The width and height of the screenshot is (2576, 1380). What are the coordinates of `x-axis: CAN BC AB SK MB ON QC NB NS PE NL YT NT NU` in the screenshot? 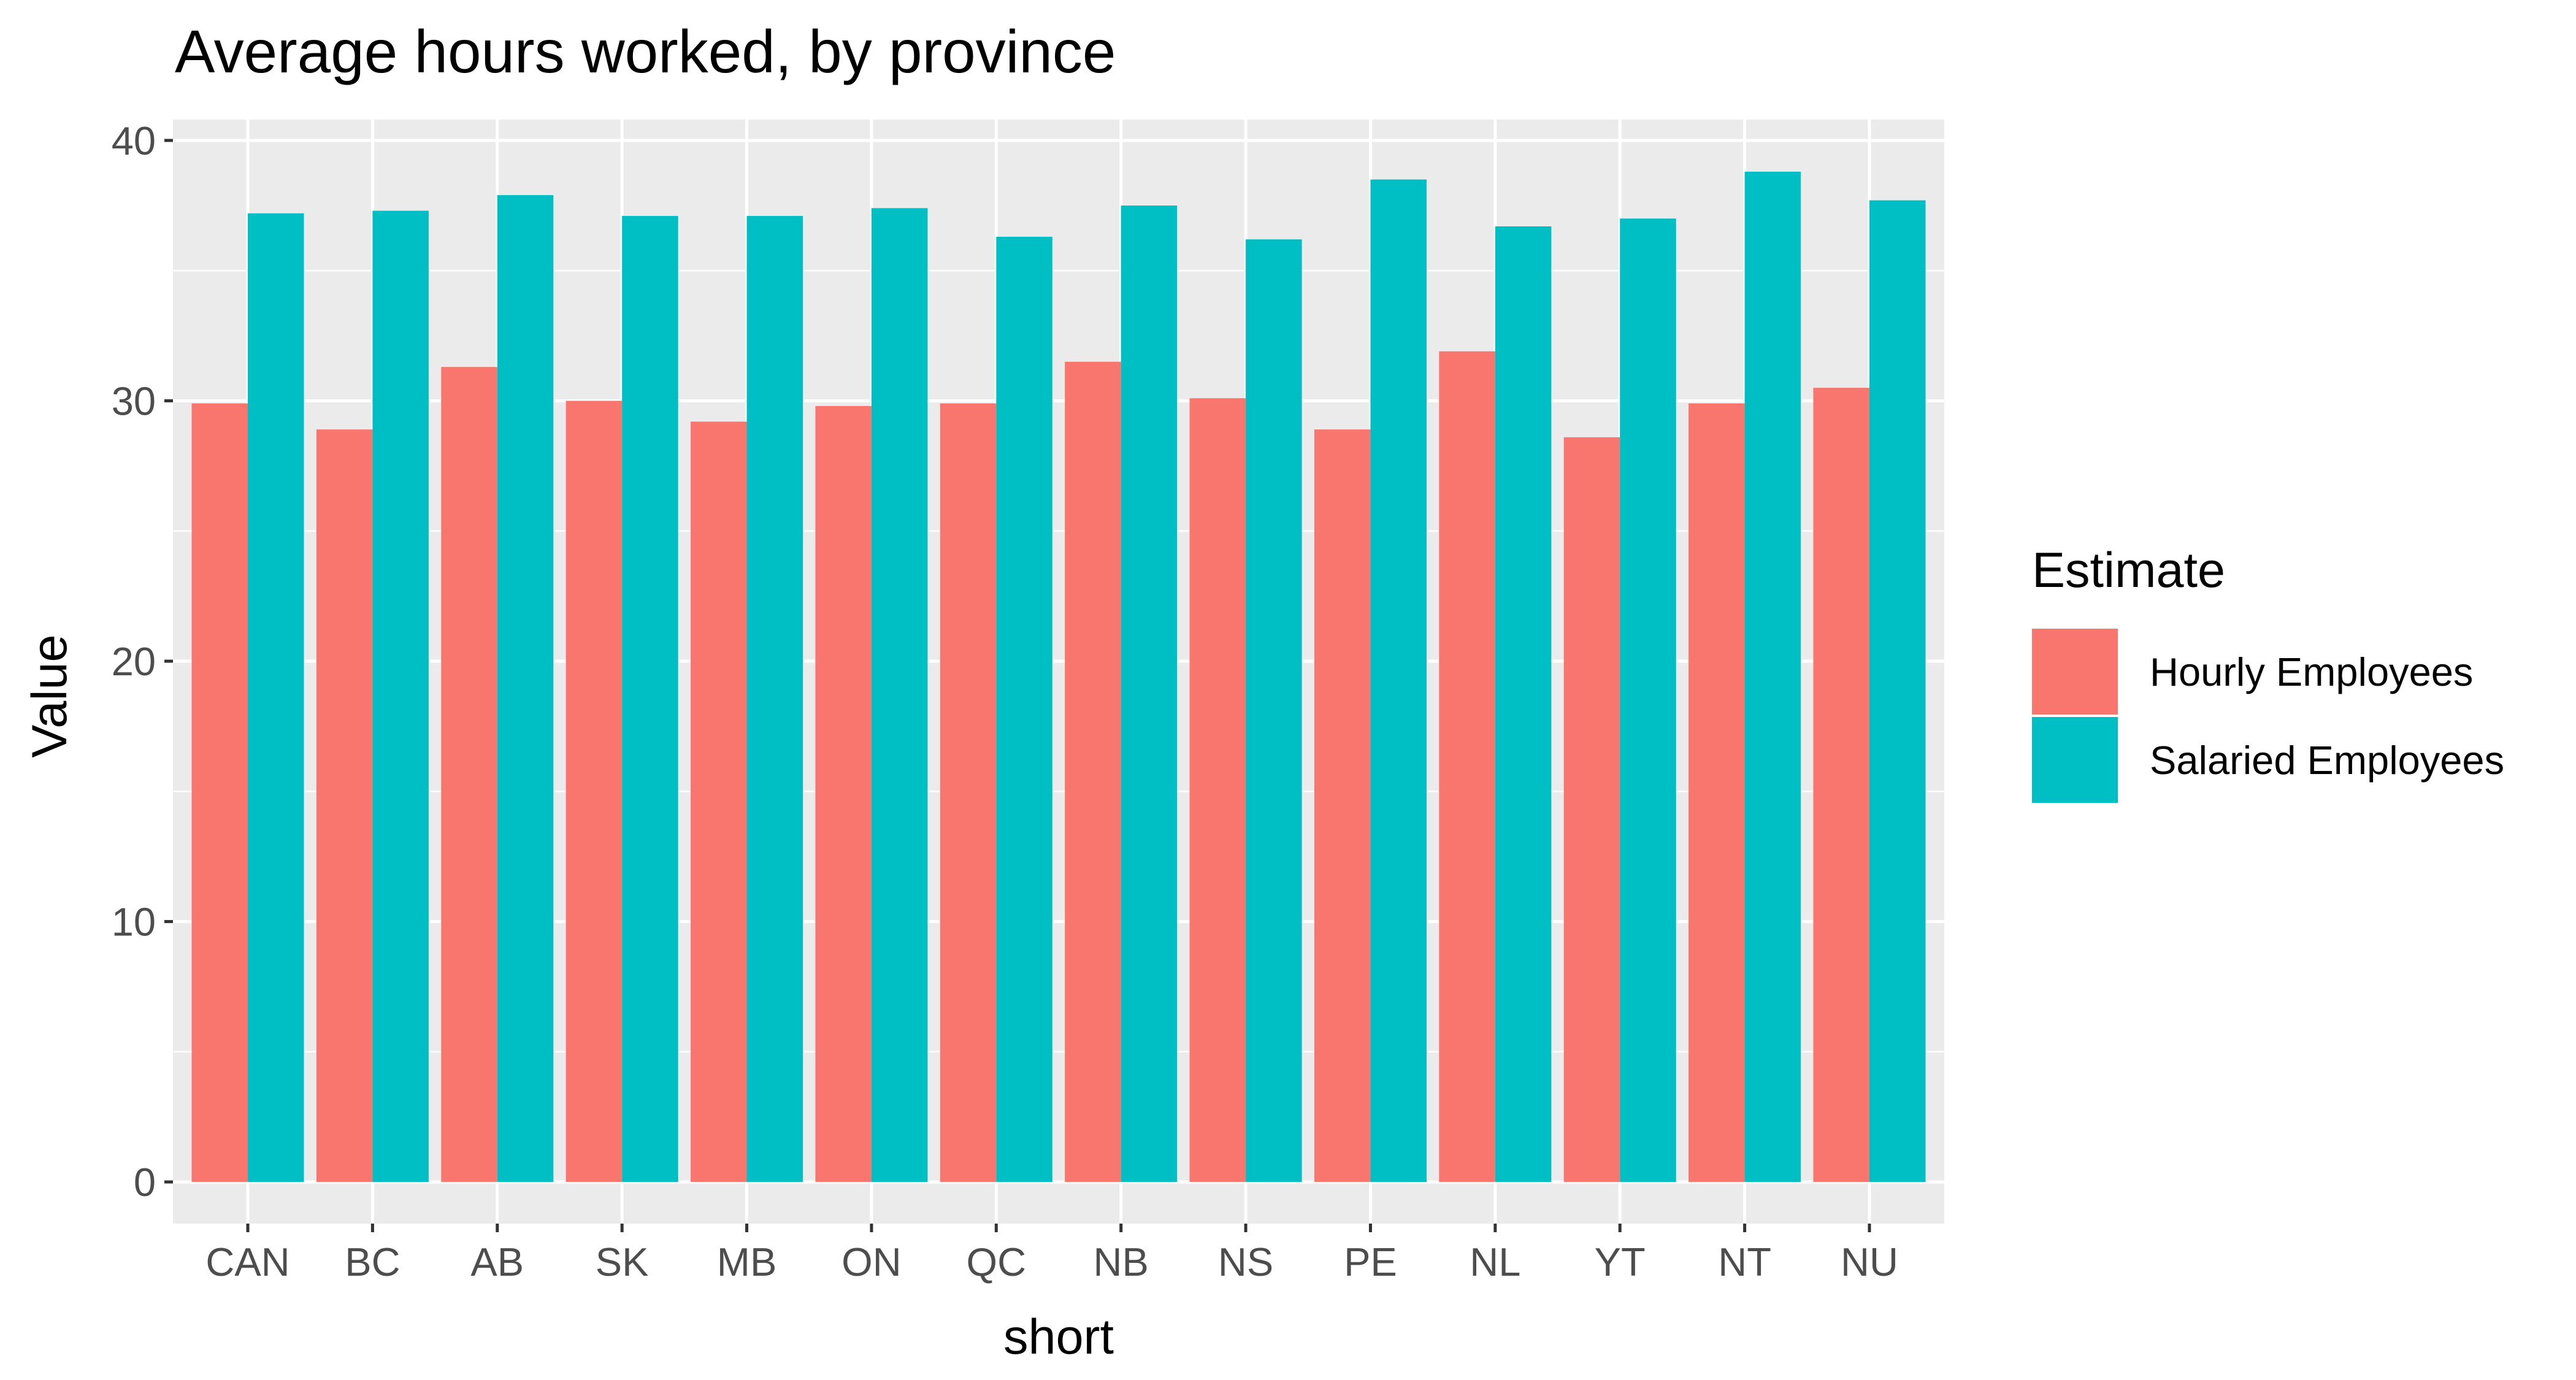 It's located at (1051, 1254).